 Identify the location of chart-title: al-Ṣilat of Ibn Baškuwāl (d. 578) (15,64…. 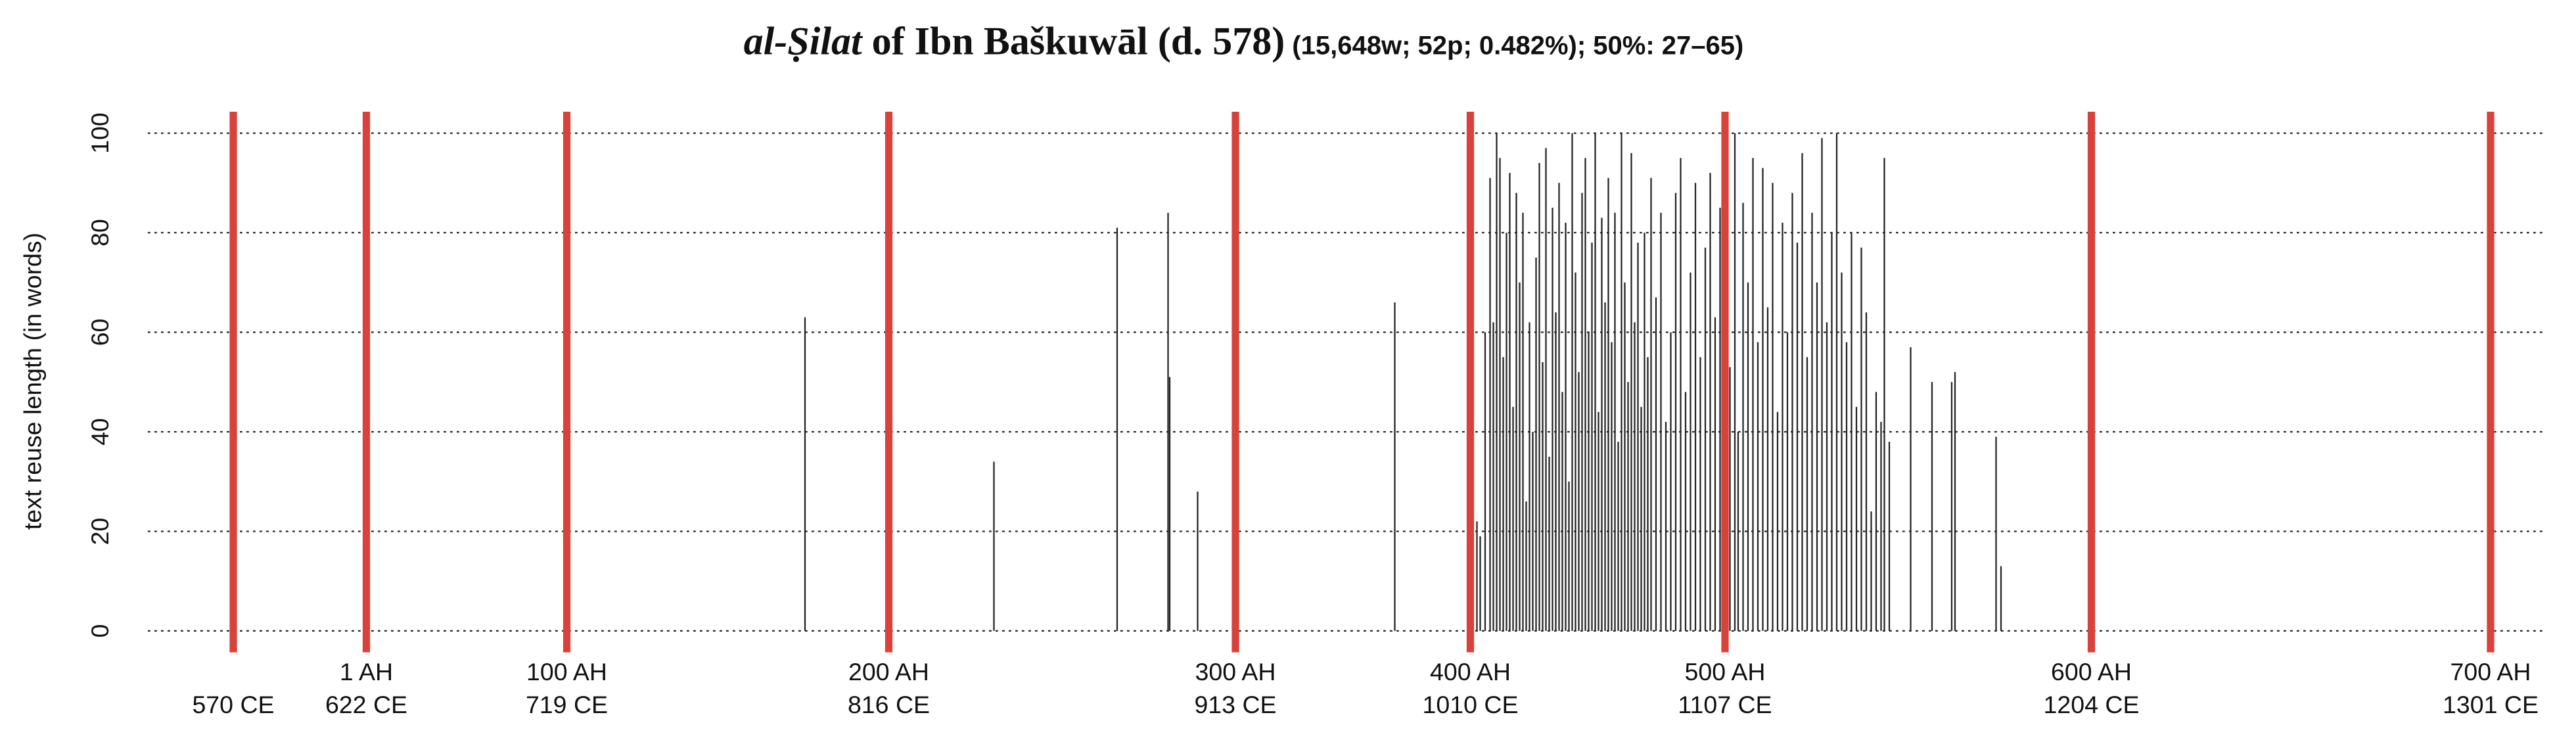
(1244, 41).